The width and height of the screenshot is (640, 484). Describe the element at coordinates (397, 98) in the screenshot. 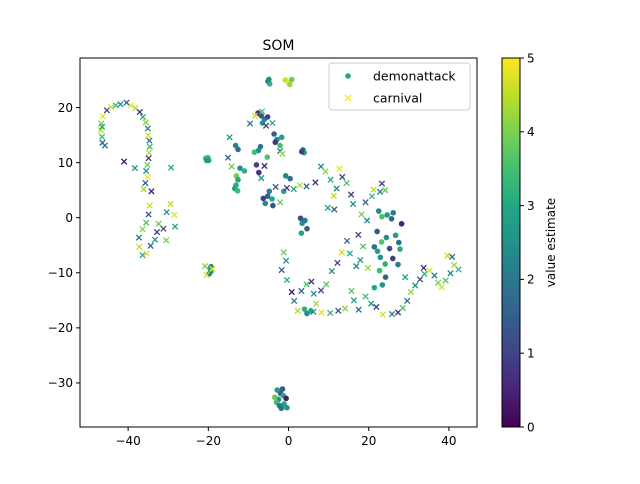

I see `legend-label-carnival: carnival` at that location.